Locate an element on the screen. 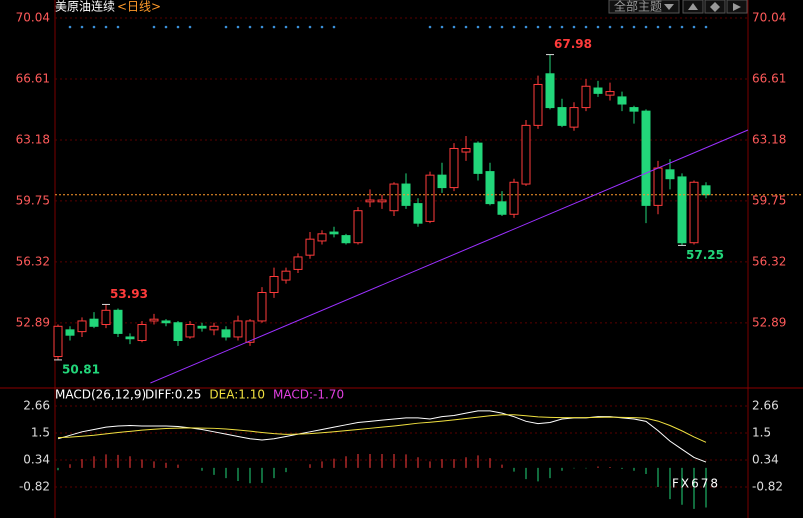  y-tick-label: 2.66 is located at coordinates (36, 405).